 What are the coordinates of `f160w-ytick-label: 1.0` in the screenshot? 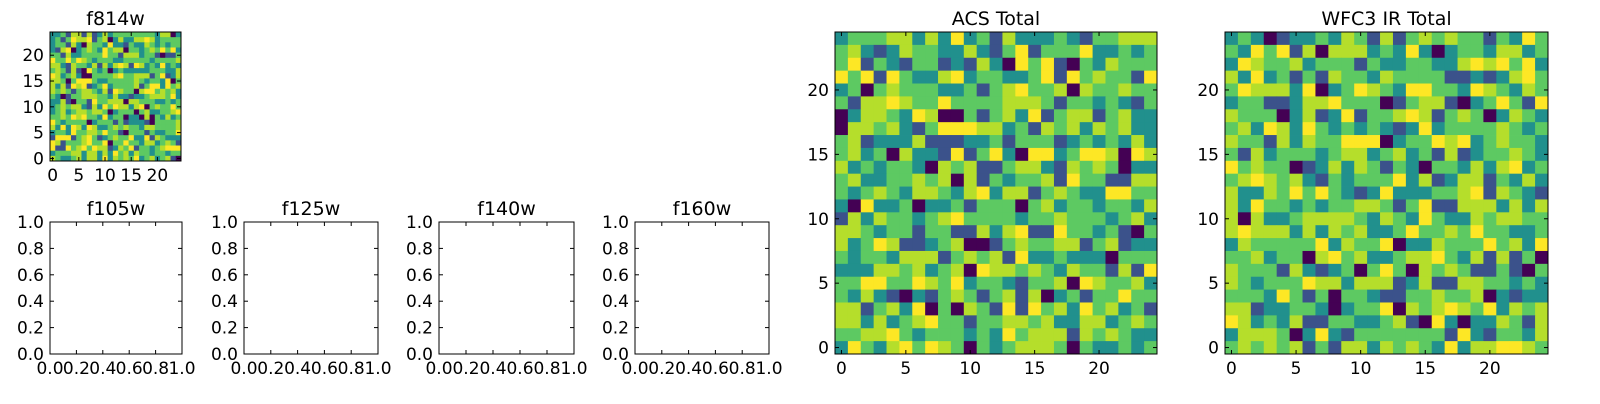 It's located at (615, 223).